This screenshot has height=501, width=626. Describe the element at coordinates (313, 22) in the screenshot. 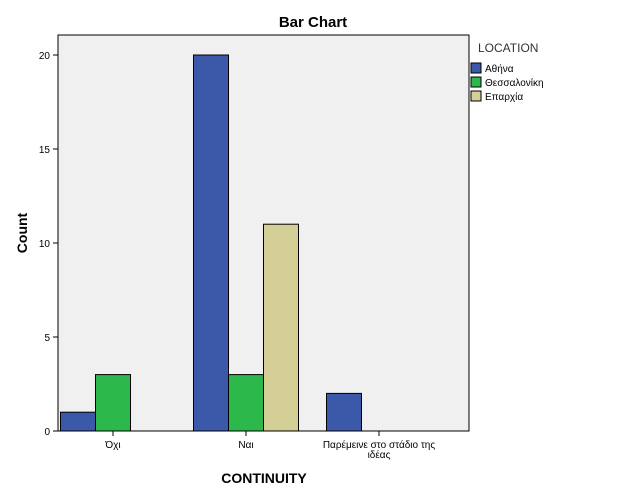

I see `chart-title: Bar Chart` at that location.